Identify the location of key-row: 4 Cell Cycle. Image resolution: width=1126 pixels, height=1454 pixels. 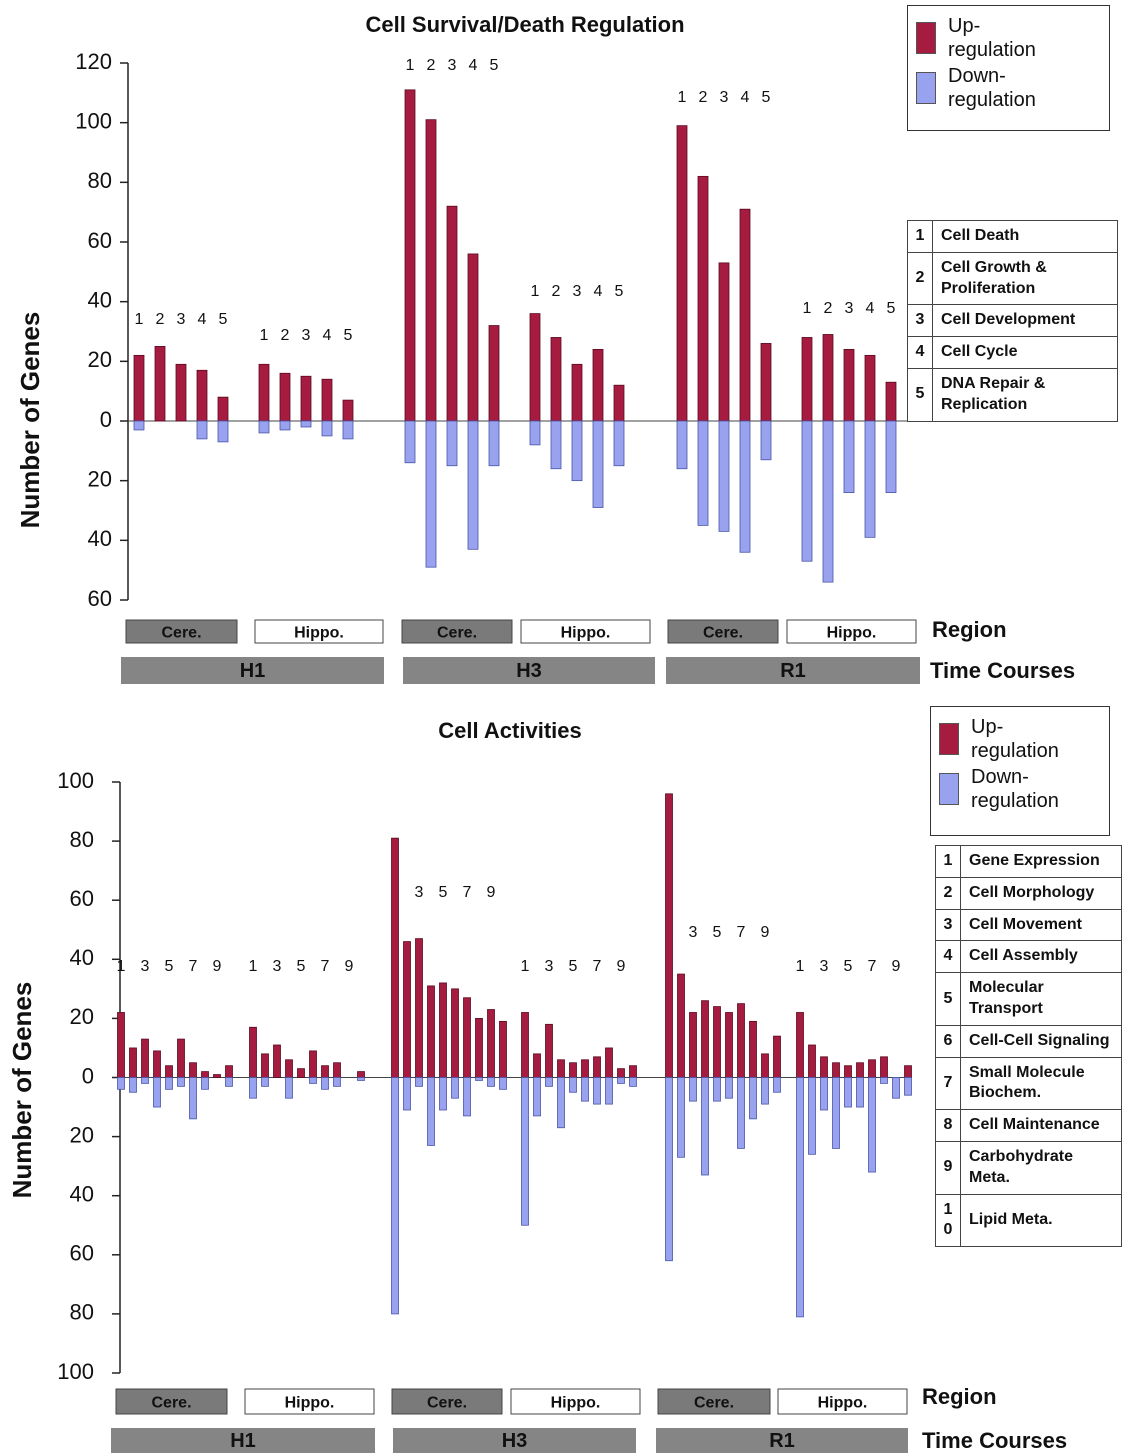
(1012, 352).